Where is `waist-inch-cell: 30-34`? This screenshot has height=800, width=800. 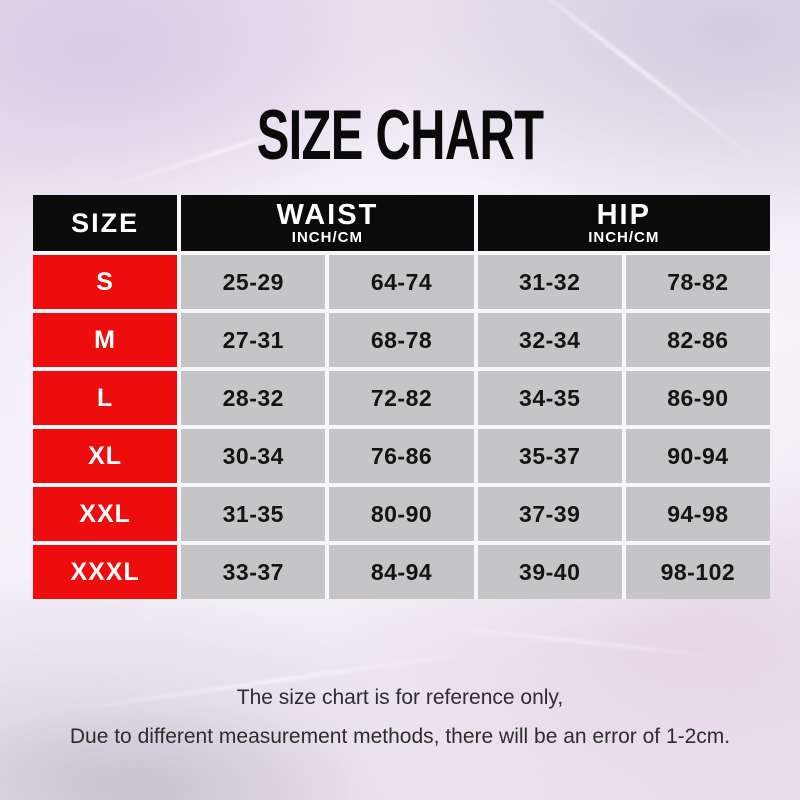 waist-inch-cell: 30-34 is located at coordinates (253, 456).